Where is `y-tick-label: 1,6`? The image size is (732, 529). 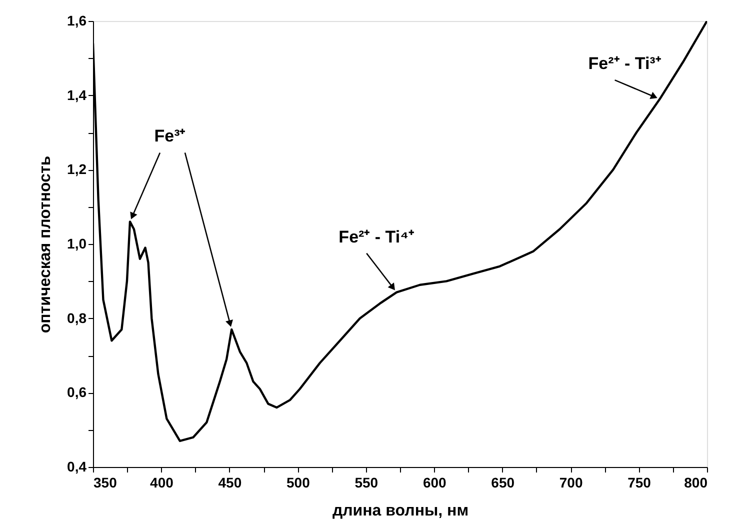
y-tick-label: 1,6 is located at coordinates (77, 20).